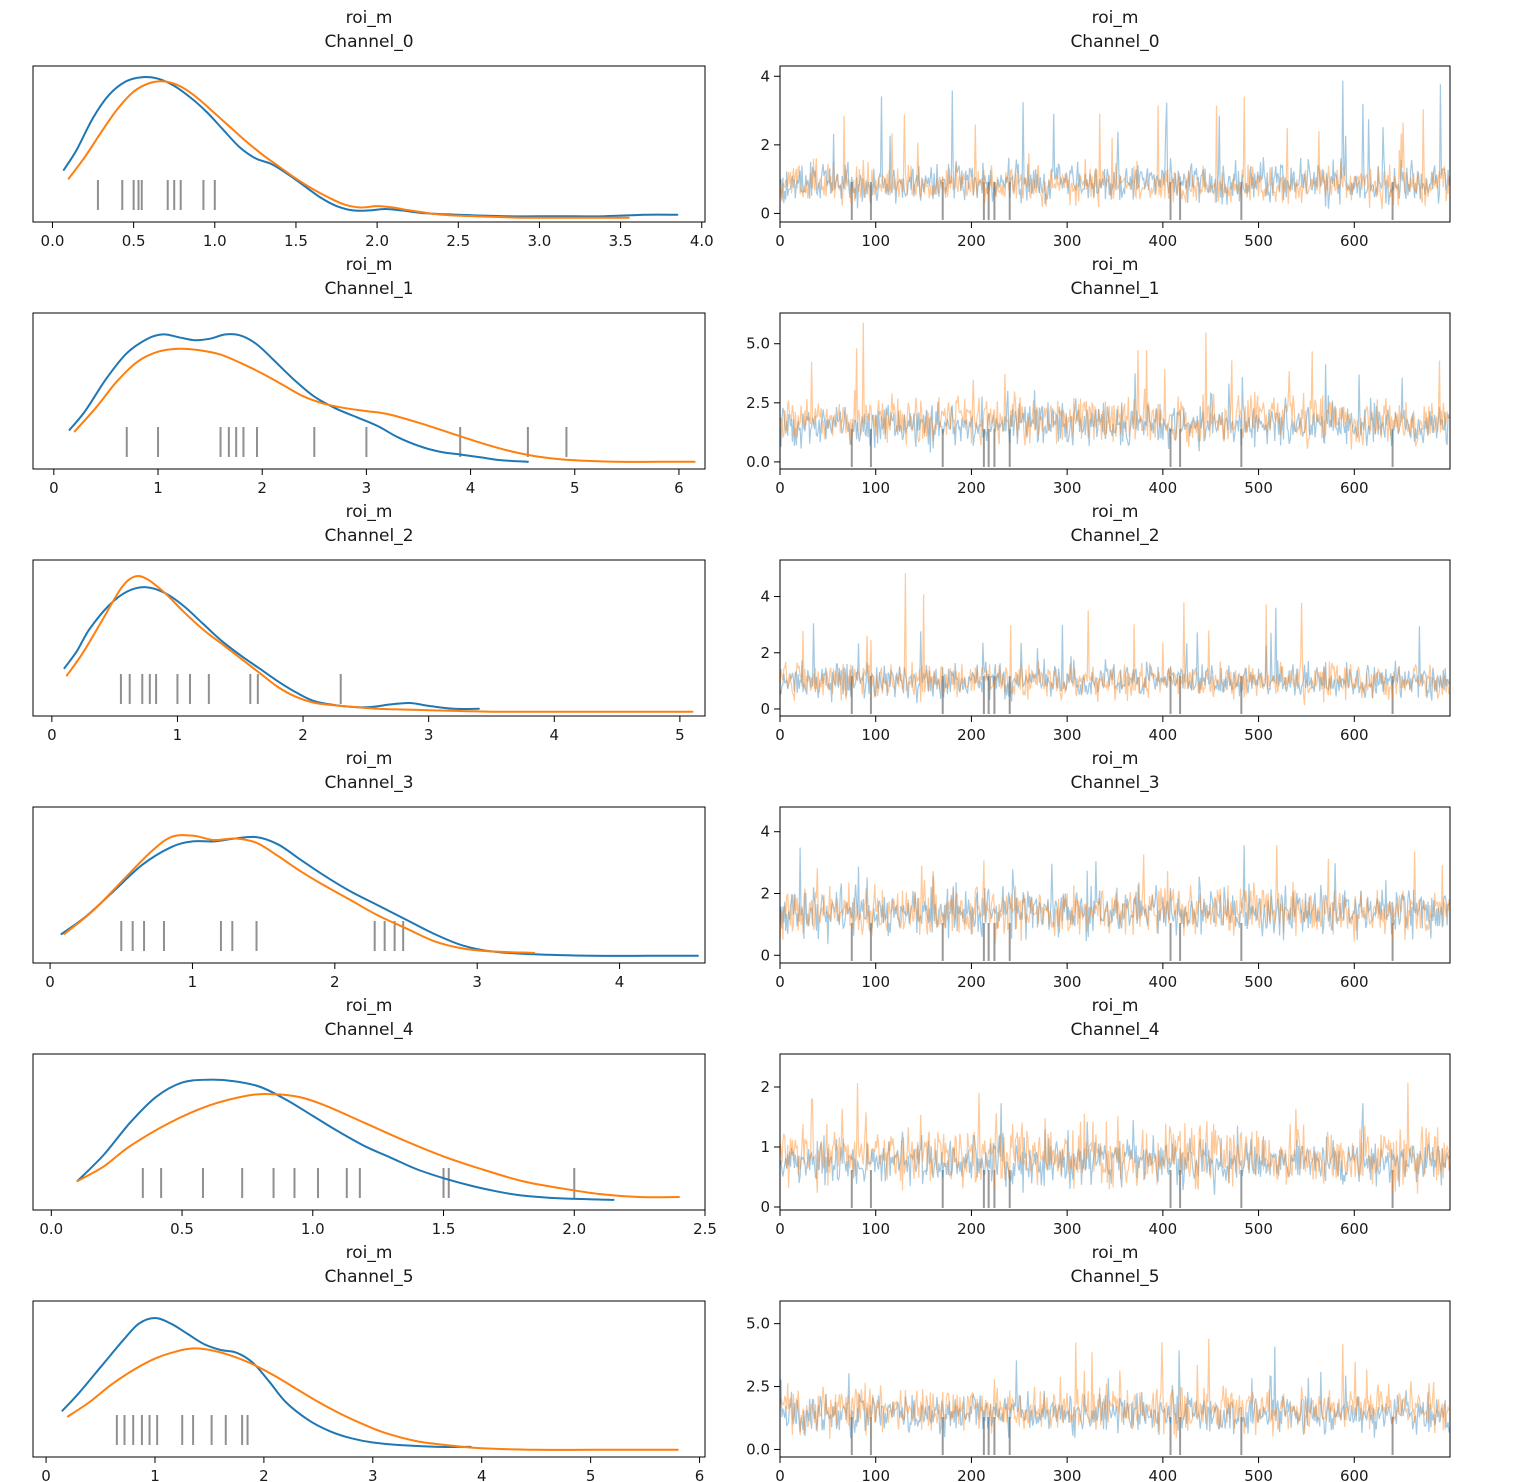  Describe the element at coordinates (705, 1227) in the screenshot. I see `x-tick-label: 2.5` at that location.